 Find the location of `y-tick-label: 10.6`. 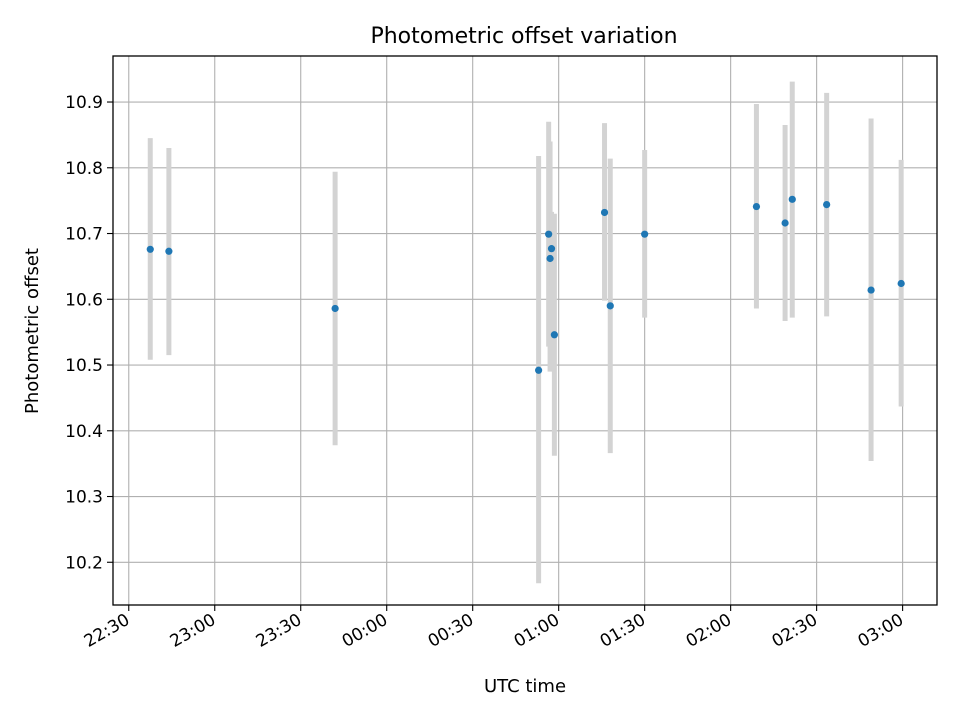

y-tick-label: 10.6 is located at coordinates (84, 300).